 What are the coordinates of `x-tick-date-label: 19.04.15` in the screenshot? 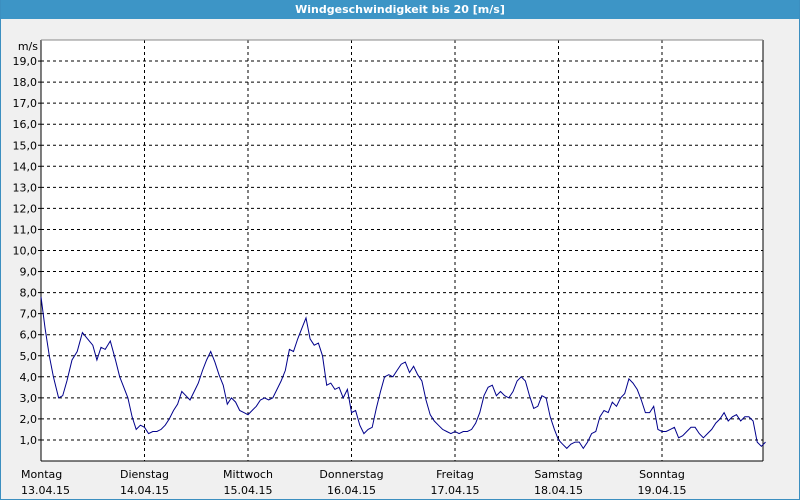 It's located at (662, 490).